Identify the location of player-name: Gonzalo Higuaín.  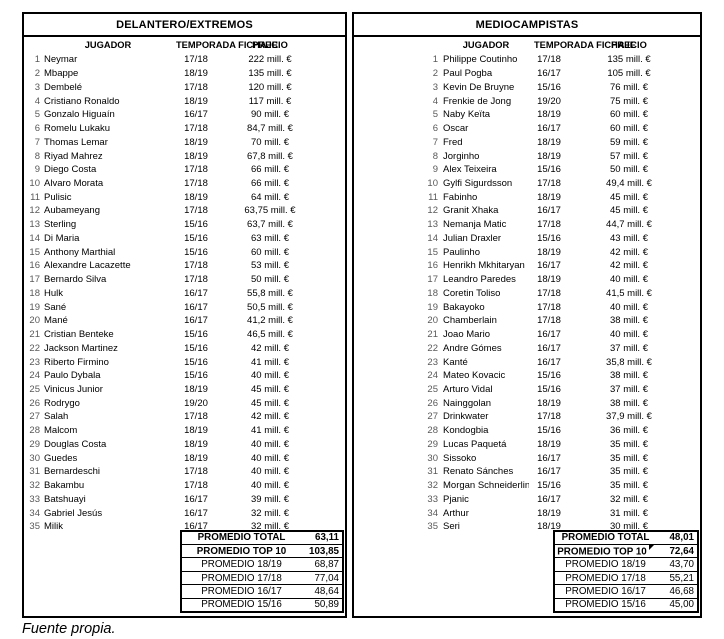
(79, 115).